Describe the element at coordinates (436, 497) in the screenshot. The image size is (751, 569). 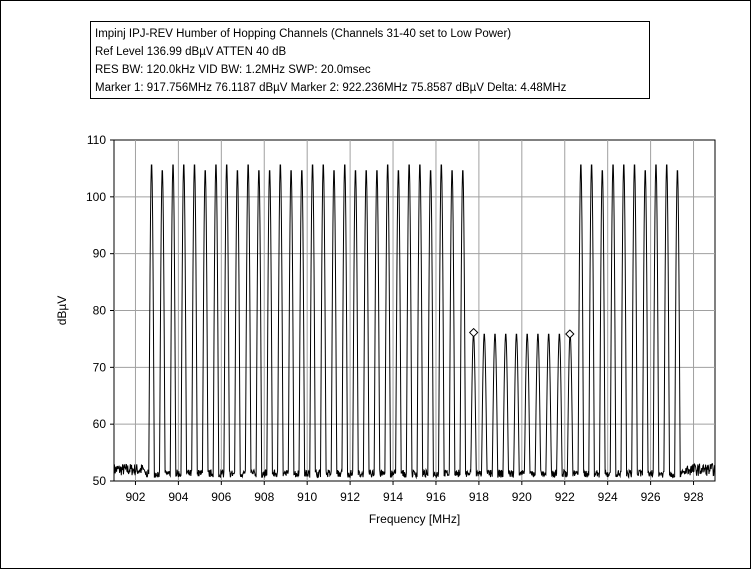
I see `x-tick-label: 916` at that location.